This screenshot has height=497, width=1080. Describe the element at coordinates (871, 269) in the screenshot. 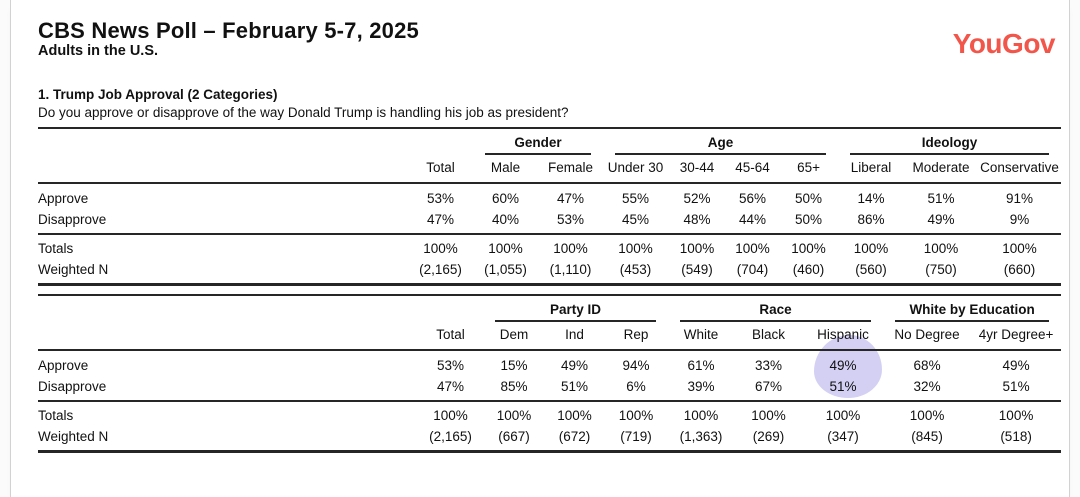

I see `cell-value: (560)` at that location.